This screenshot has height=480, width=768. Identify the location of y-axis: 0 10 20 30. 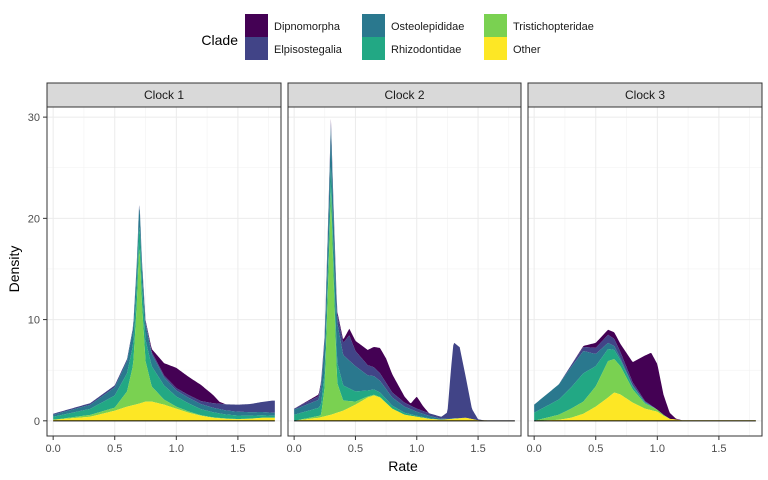
(37, 270).